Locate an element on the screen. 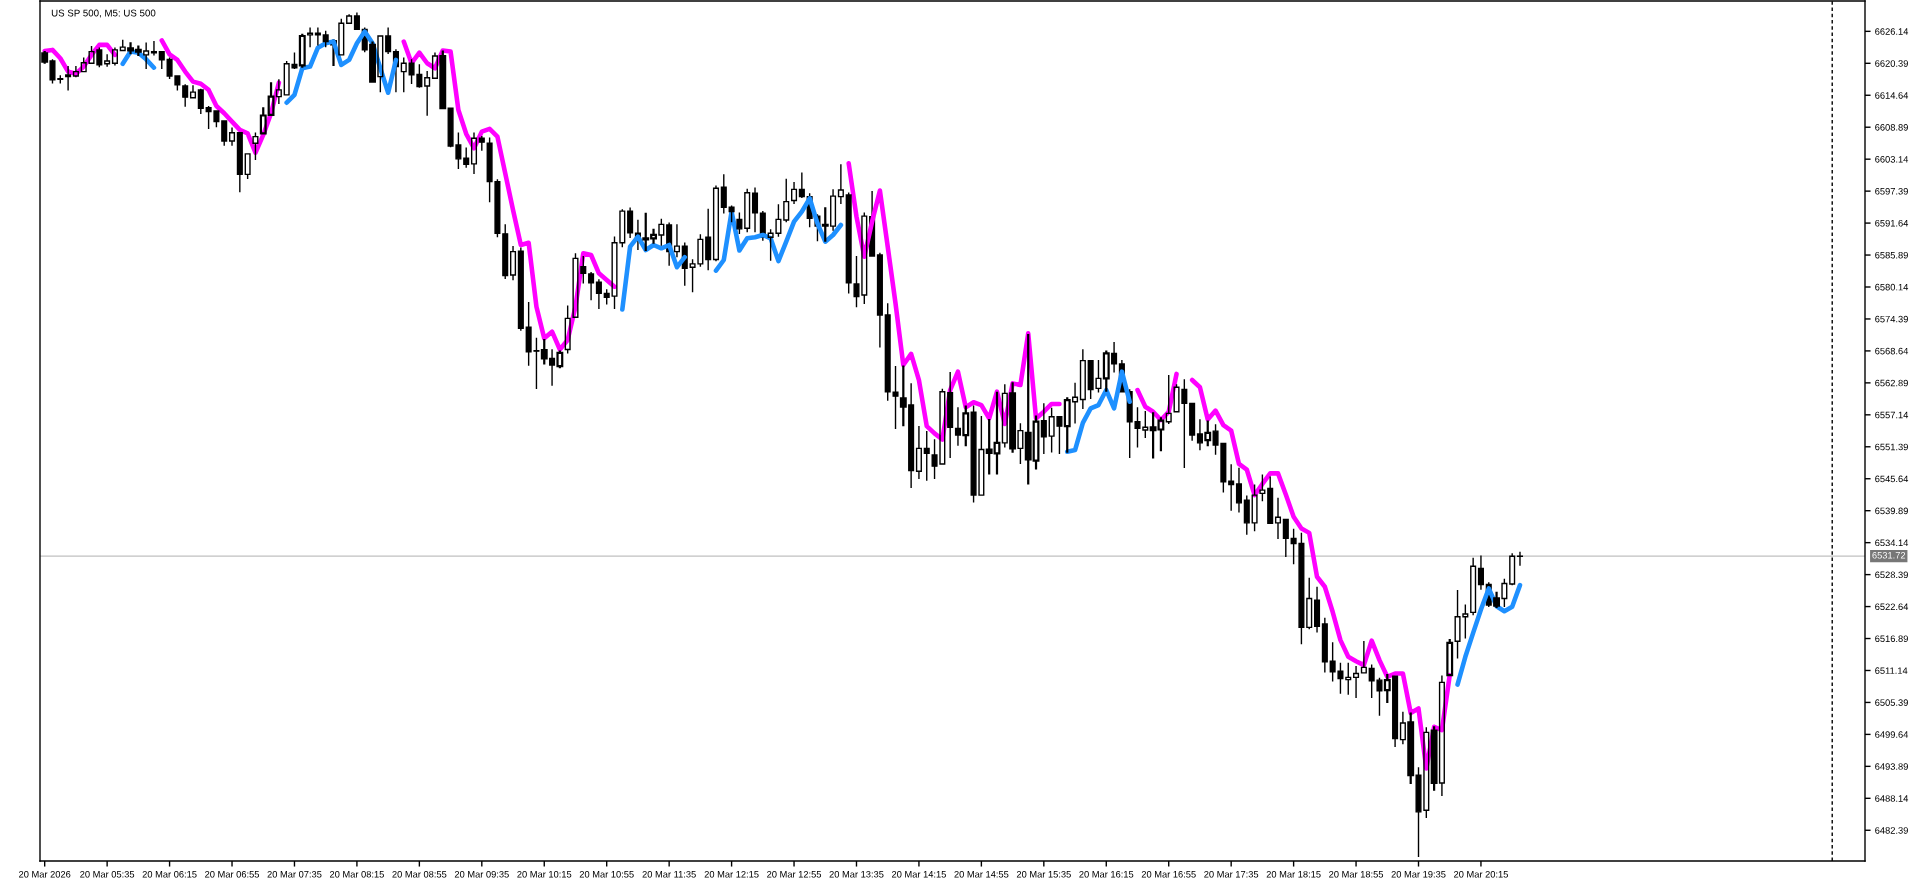 This screenshot has width=1915, height=885. x-tick-label: 20 Mar 13:35 is located at coordinates (856, 874).